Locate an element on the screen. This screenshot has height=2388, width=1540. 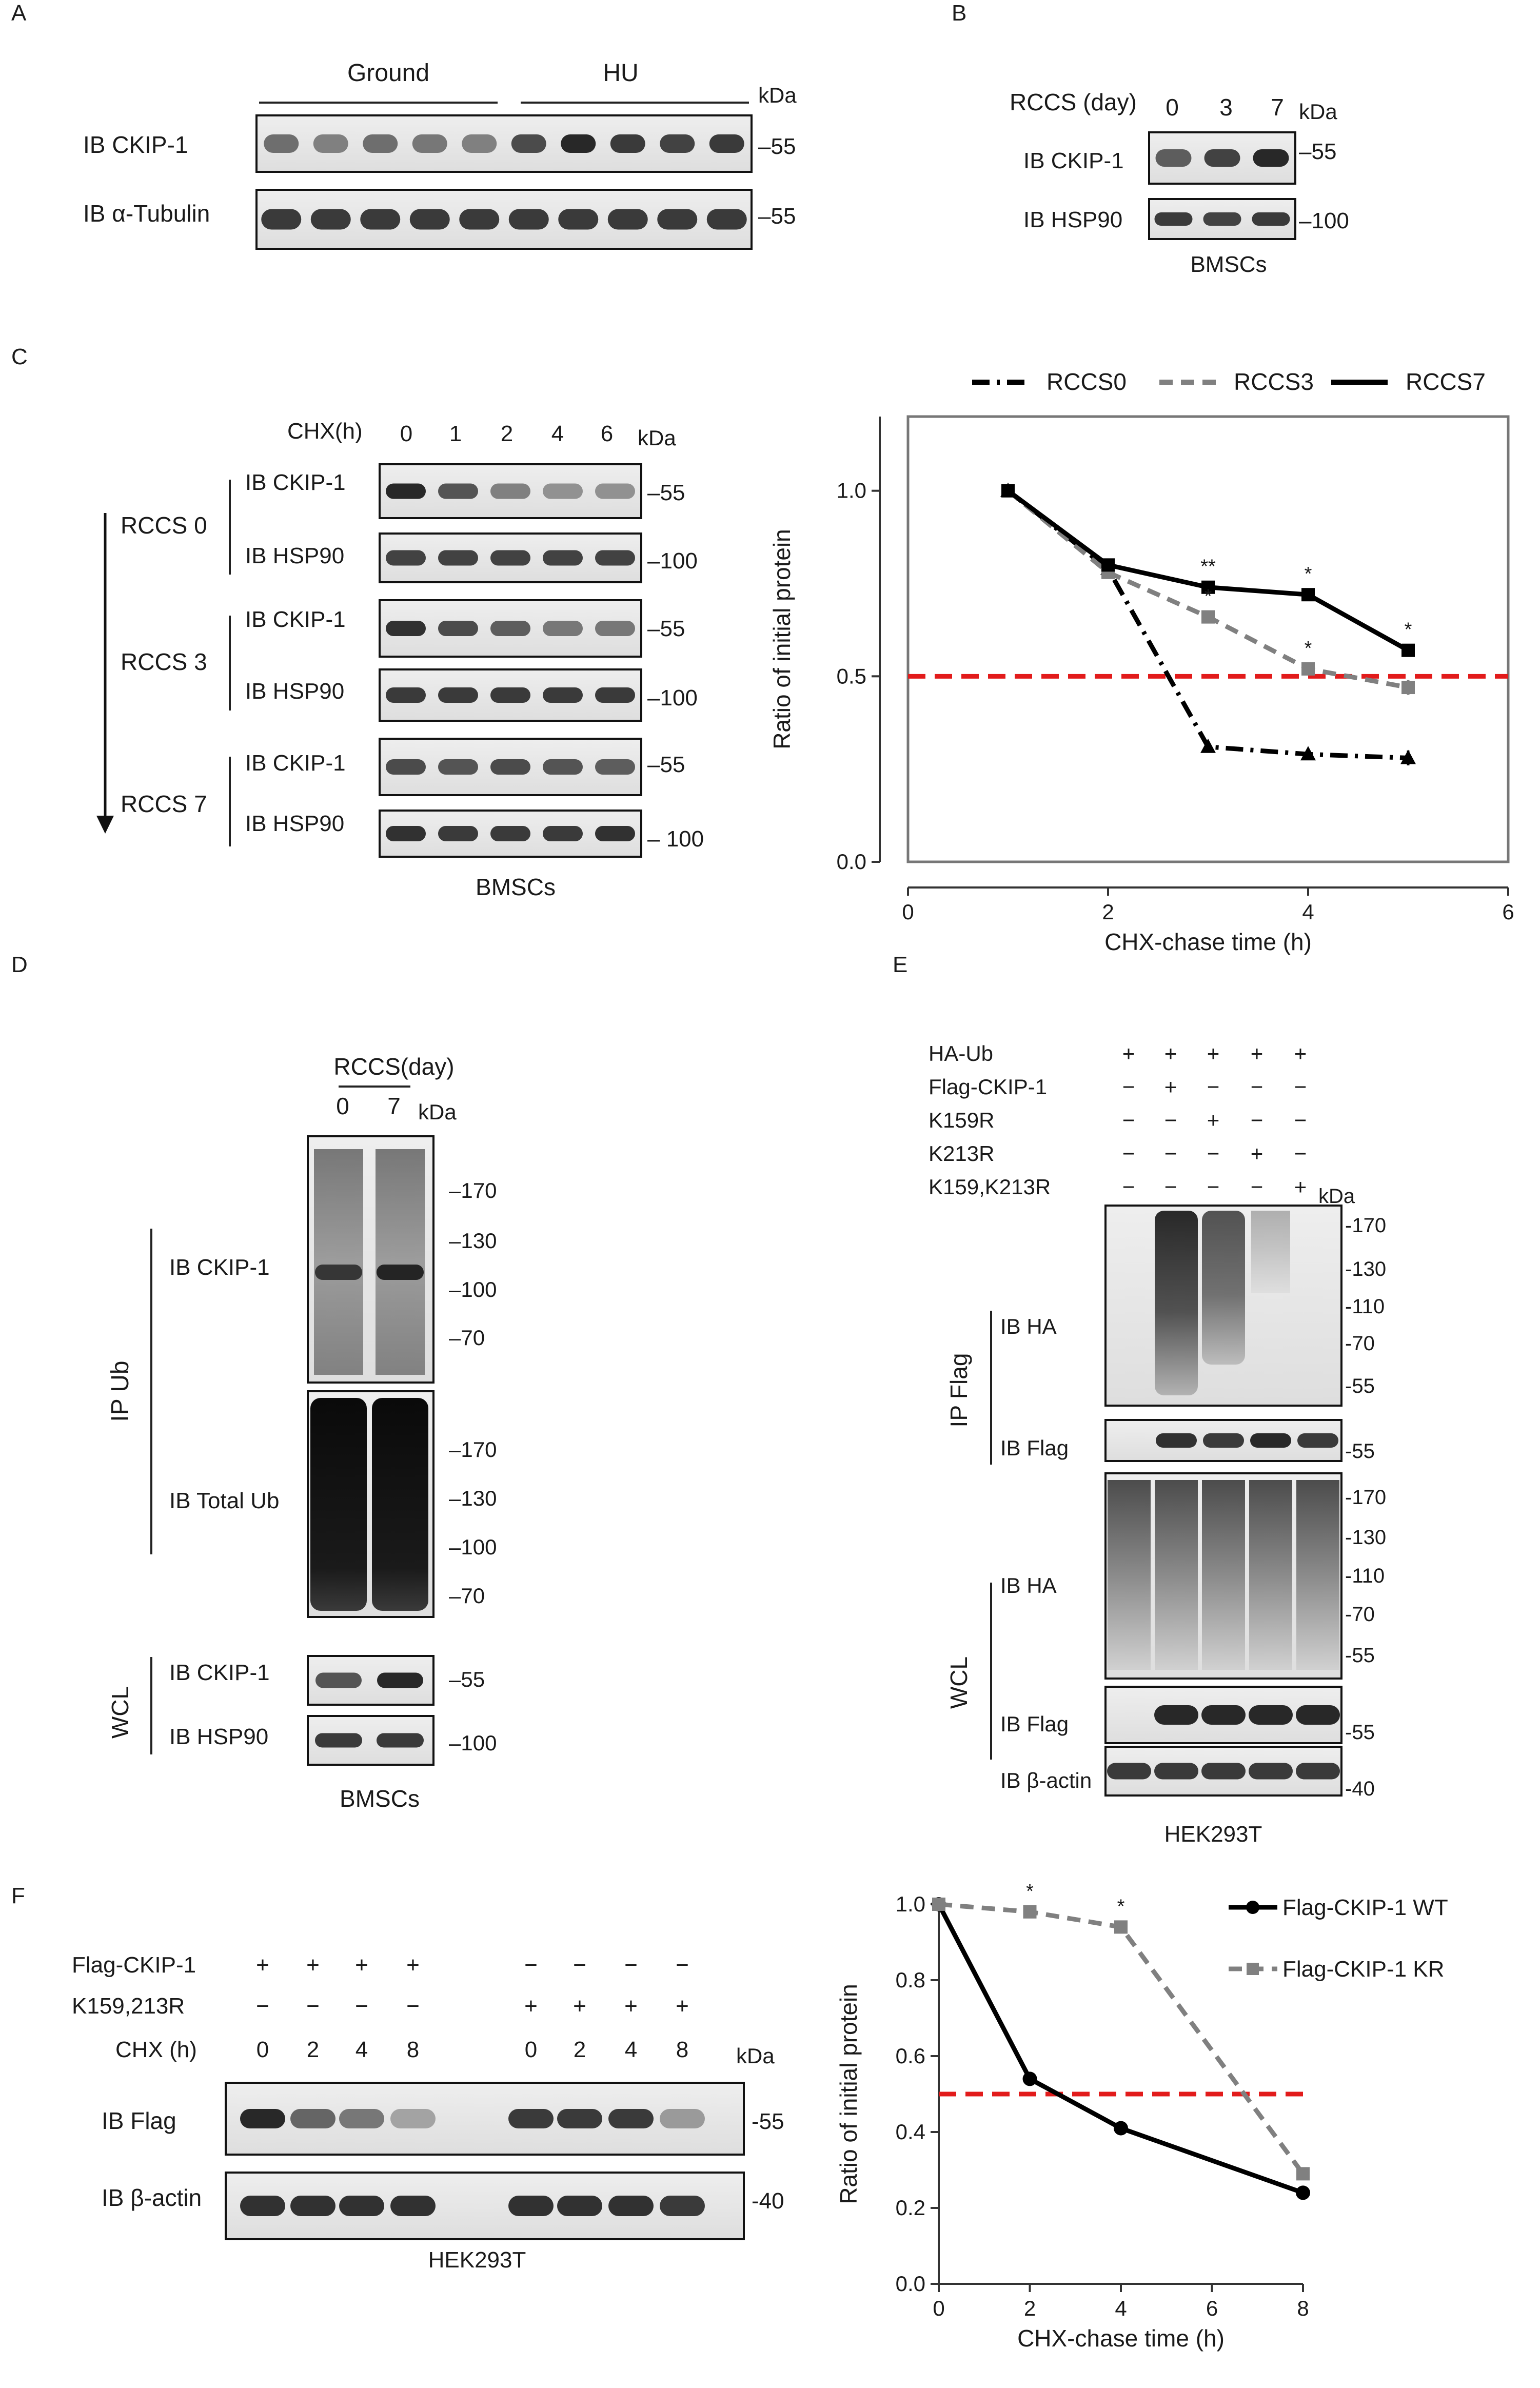
series-line is located at coordinates (1120, 2049).